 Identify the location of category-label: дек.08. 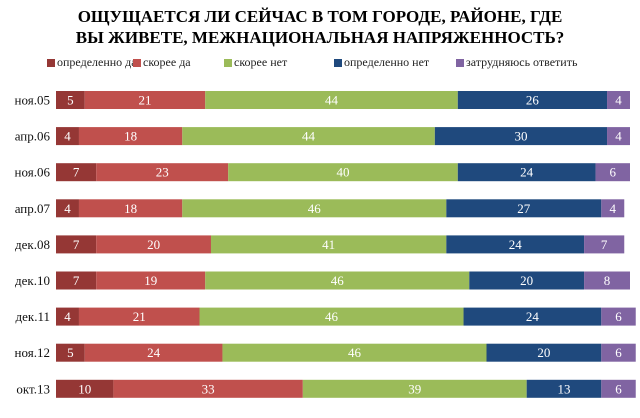
(32, 244).